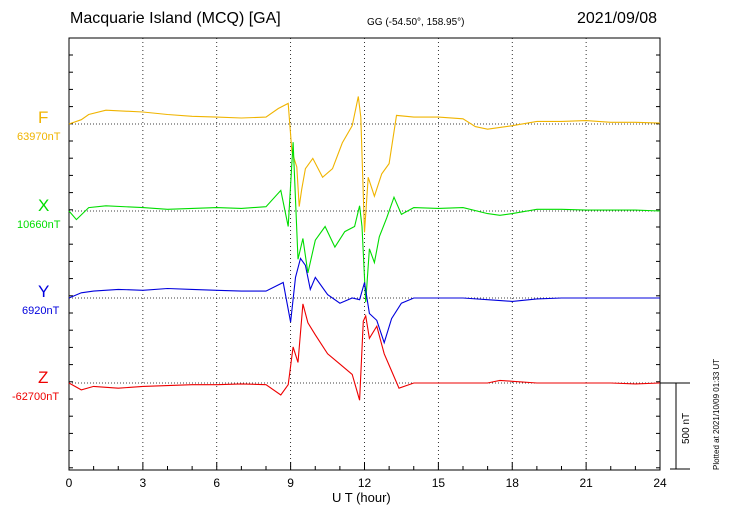 The width and height of the screenshot is (730, 520). What do you see at coordinates (513, 483) in the screenshot?
I see `x-tick-label: 18` at bounding box center [513, 483].